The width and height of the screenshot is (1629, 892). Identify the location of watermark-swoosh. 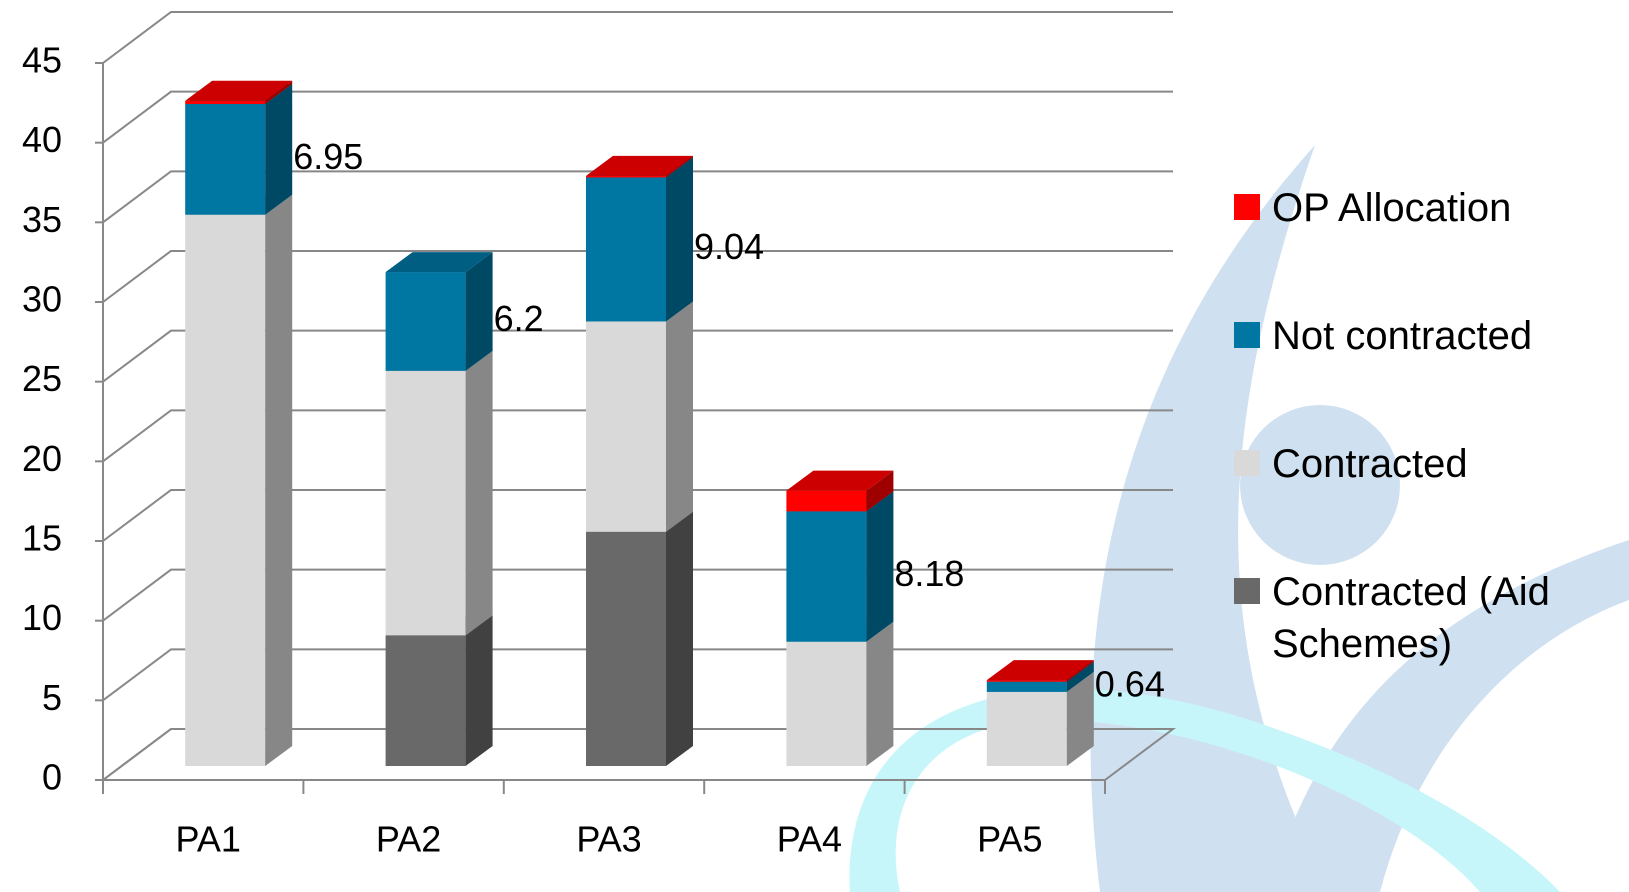
(1449, 716).